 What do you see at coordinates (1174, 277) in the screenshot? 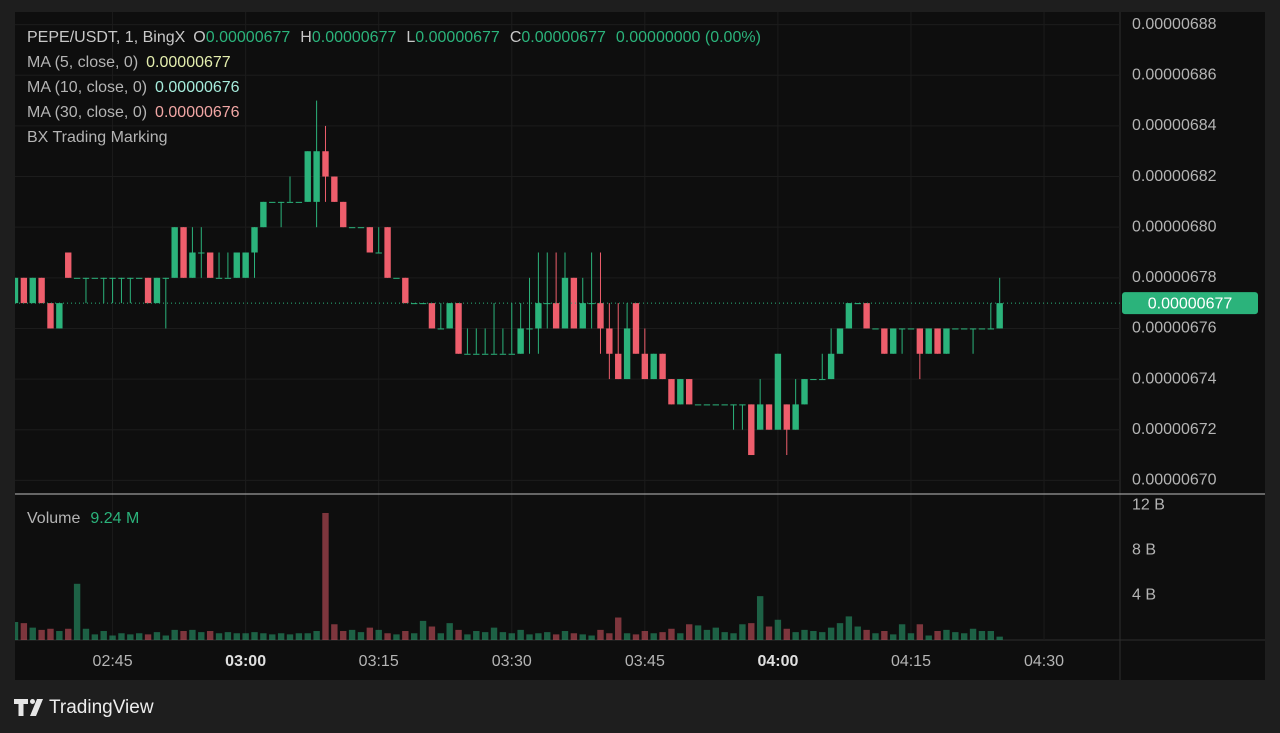
I see `y-tick-label: 0.00000678` at bounding box center [1174, 277].